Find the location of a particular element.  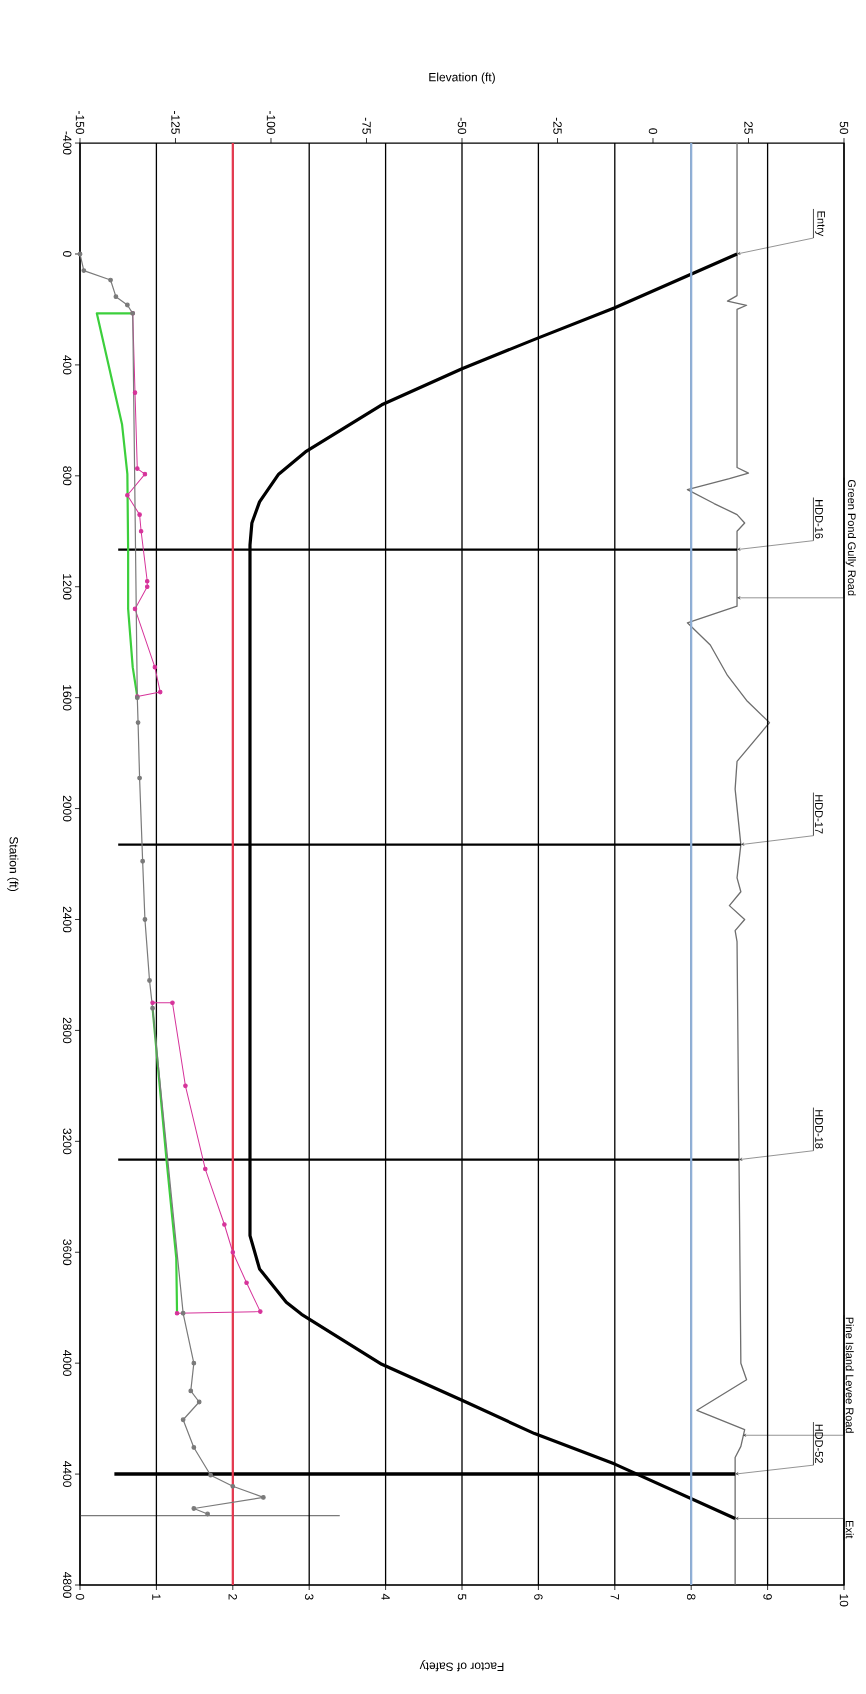

x2-tick-label: 9 is located at coordinates (767, 1597).